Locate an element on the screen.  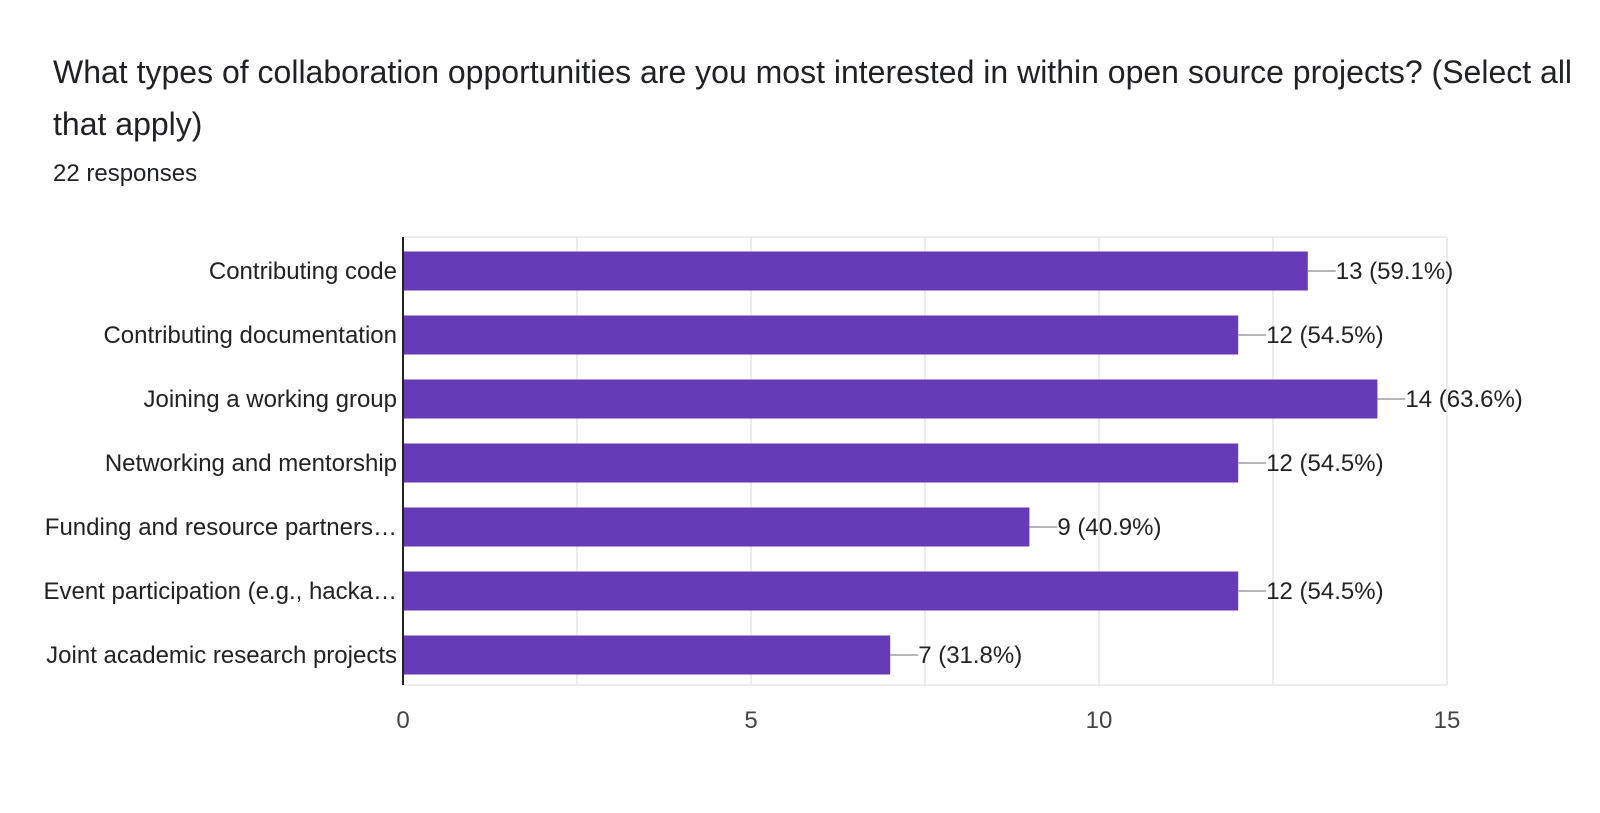
x-tick-label: 15 is located at coordinates (1447, 720).